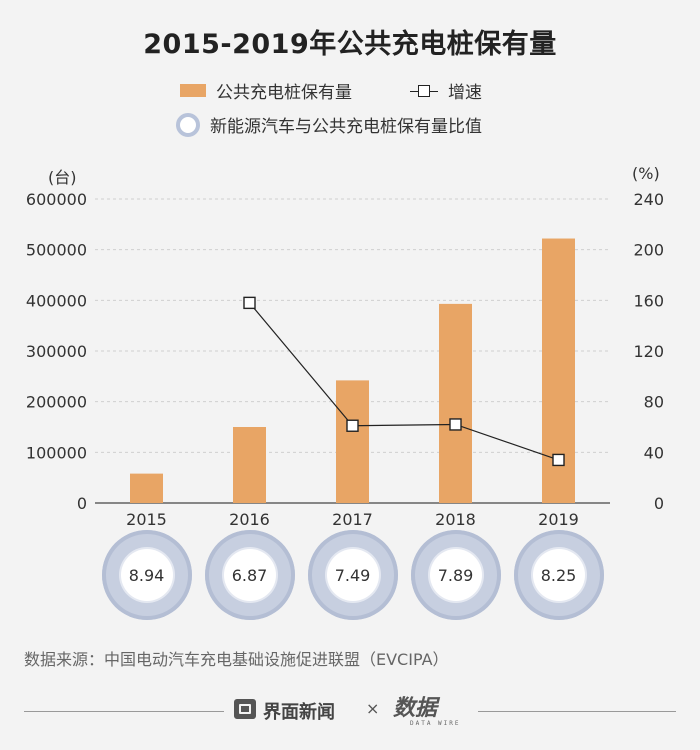 The width and height of the screenshot is (700, 750). Describe the element at coordinates (62, 177) in the screenshot. I see `left-axis-unit: (台)` at that location.